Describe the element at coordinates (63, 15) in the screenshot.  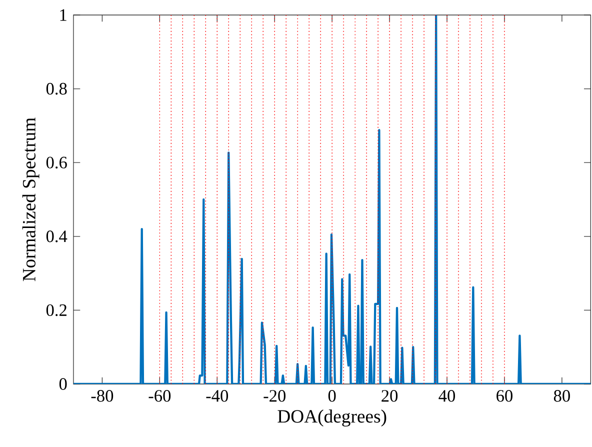
I see `y-tick-label: 1` at that location.